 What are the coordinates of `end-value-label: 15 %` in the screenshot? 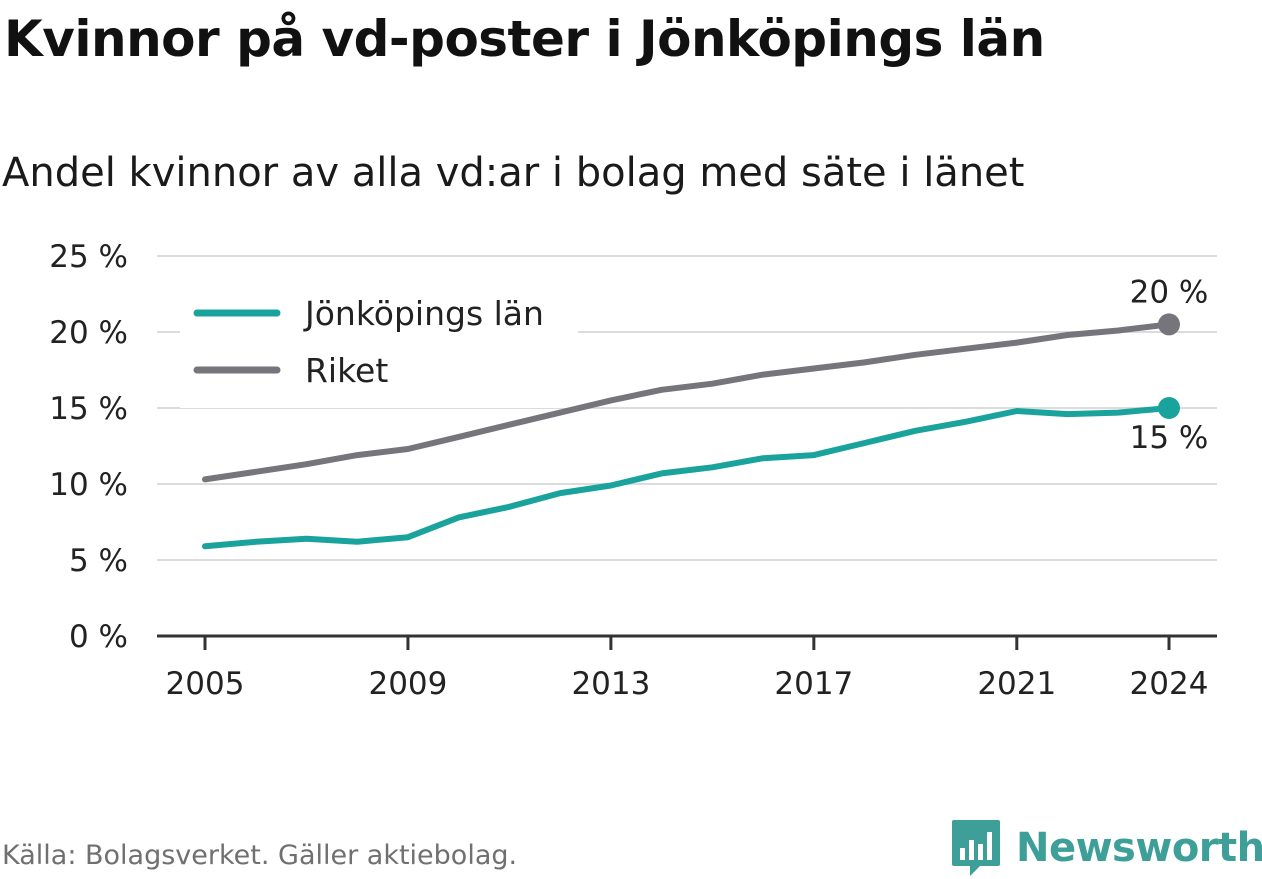 It's located at (1169, 438).